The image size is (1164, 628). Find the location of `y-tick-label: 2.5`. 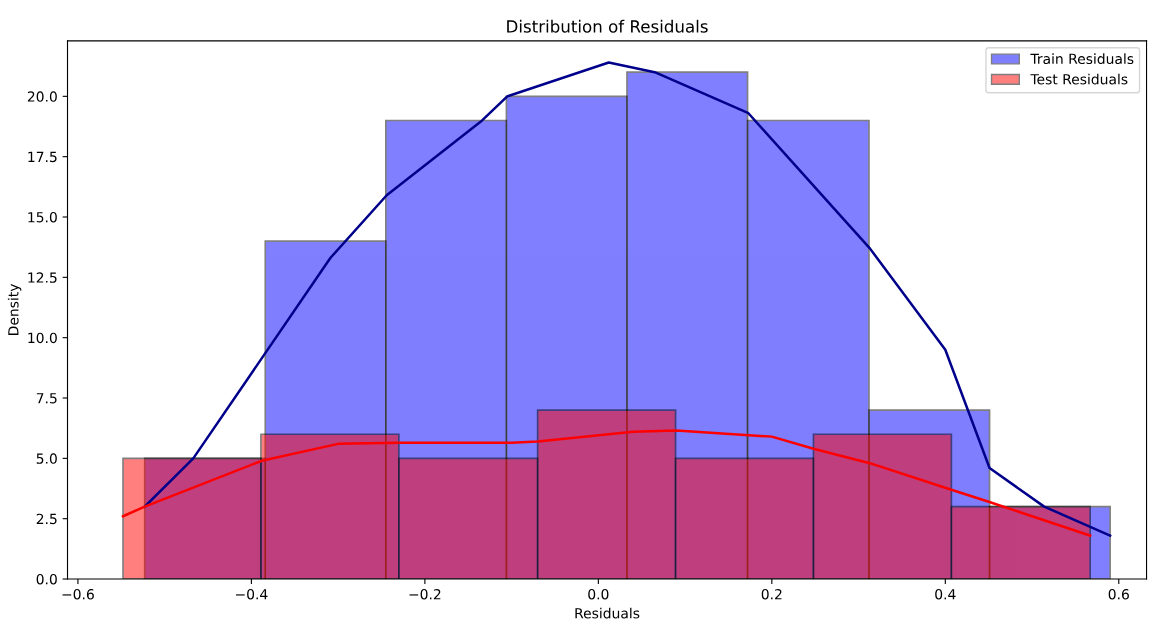

y-tick-label: 2.5 is located at coordinates (46, 519).